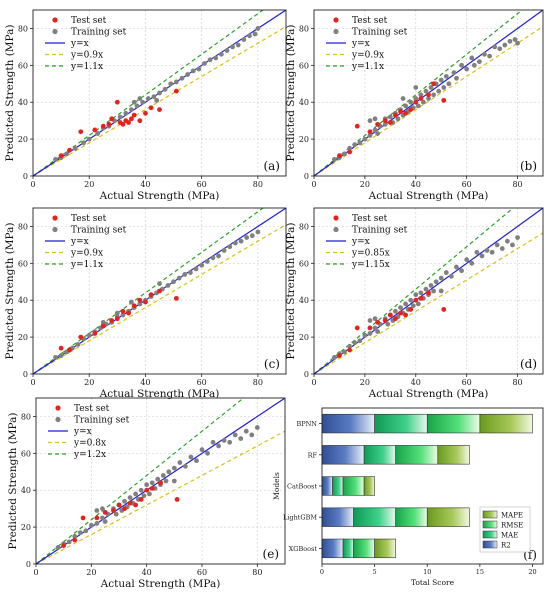  Describe the element at coordinates (25, 176) in the screenshot. I see `y-tick-label: 0` at that location.